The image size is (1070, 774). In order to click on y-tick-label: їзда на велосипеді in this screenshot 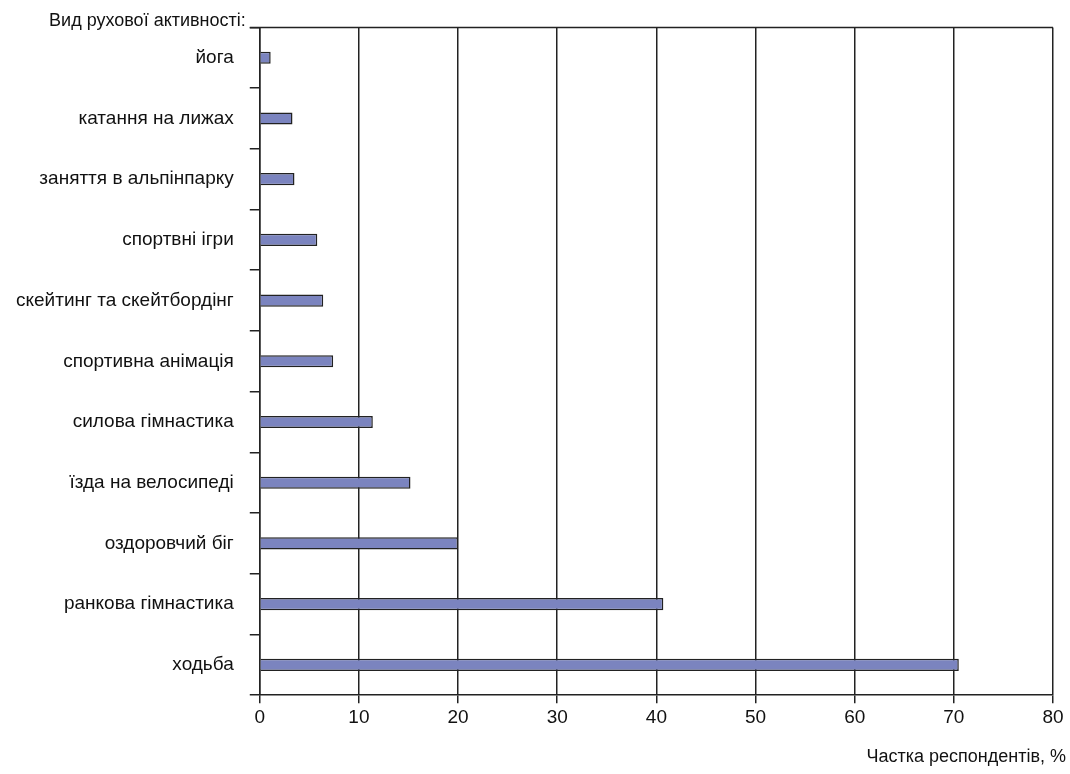, I will do `click(151, 481)`.